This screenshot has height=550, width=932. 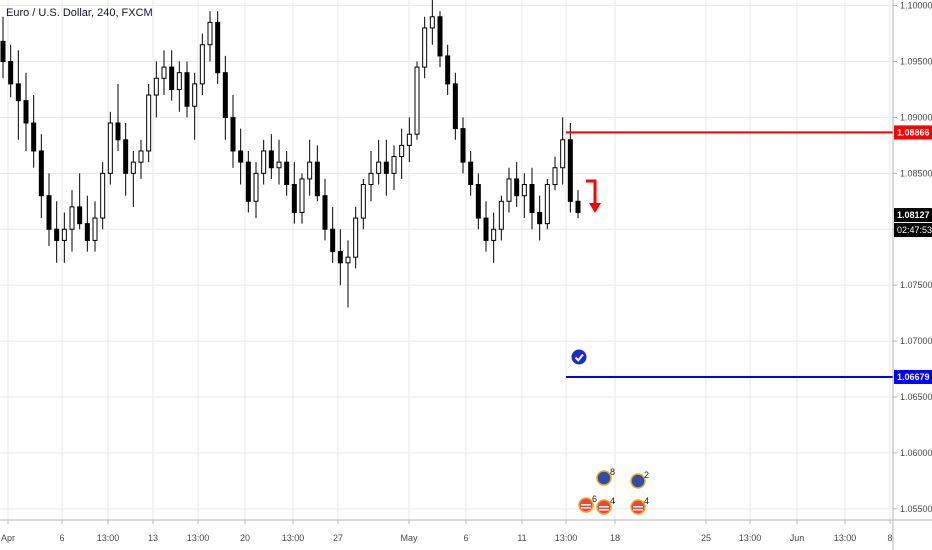 What do you see at coordinates (916, 509) in the screenshot?
I see `y-tick-label: 1.05500` at bounding box center [916, 509].